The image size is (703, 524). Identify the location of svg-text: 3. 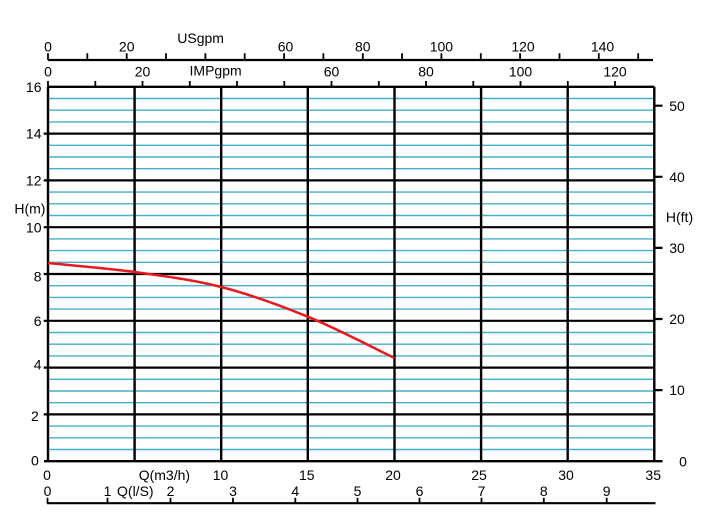
(233, 491).